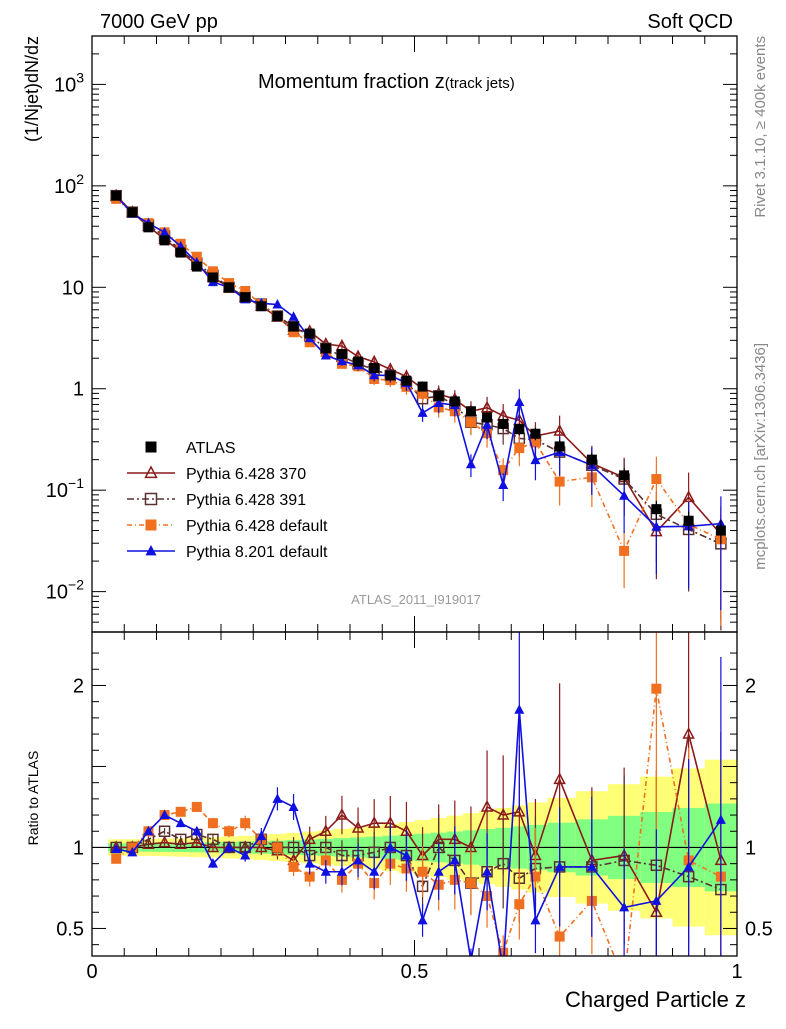 This screenshot has height=1029, width=786. Describe the element at coordinates (78, 390) in the screenshot. I see `y-tick-label: 1` at that location.